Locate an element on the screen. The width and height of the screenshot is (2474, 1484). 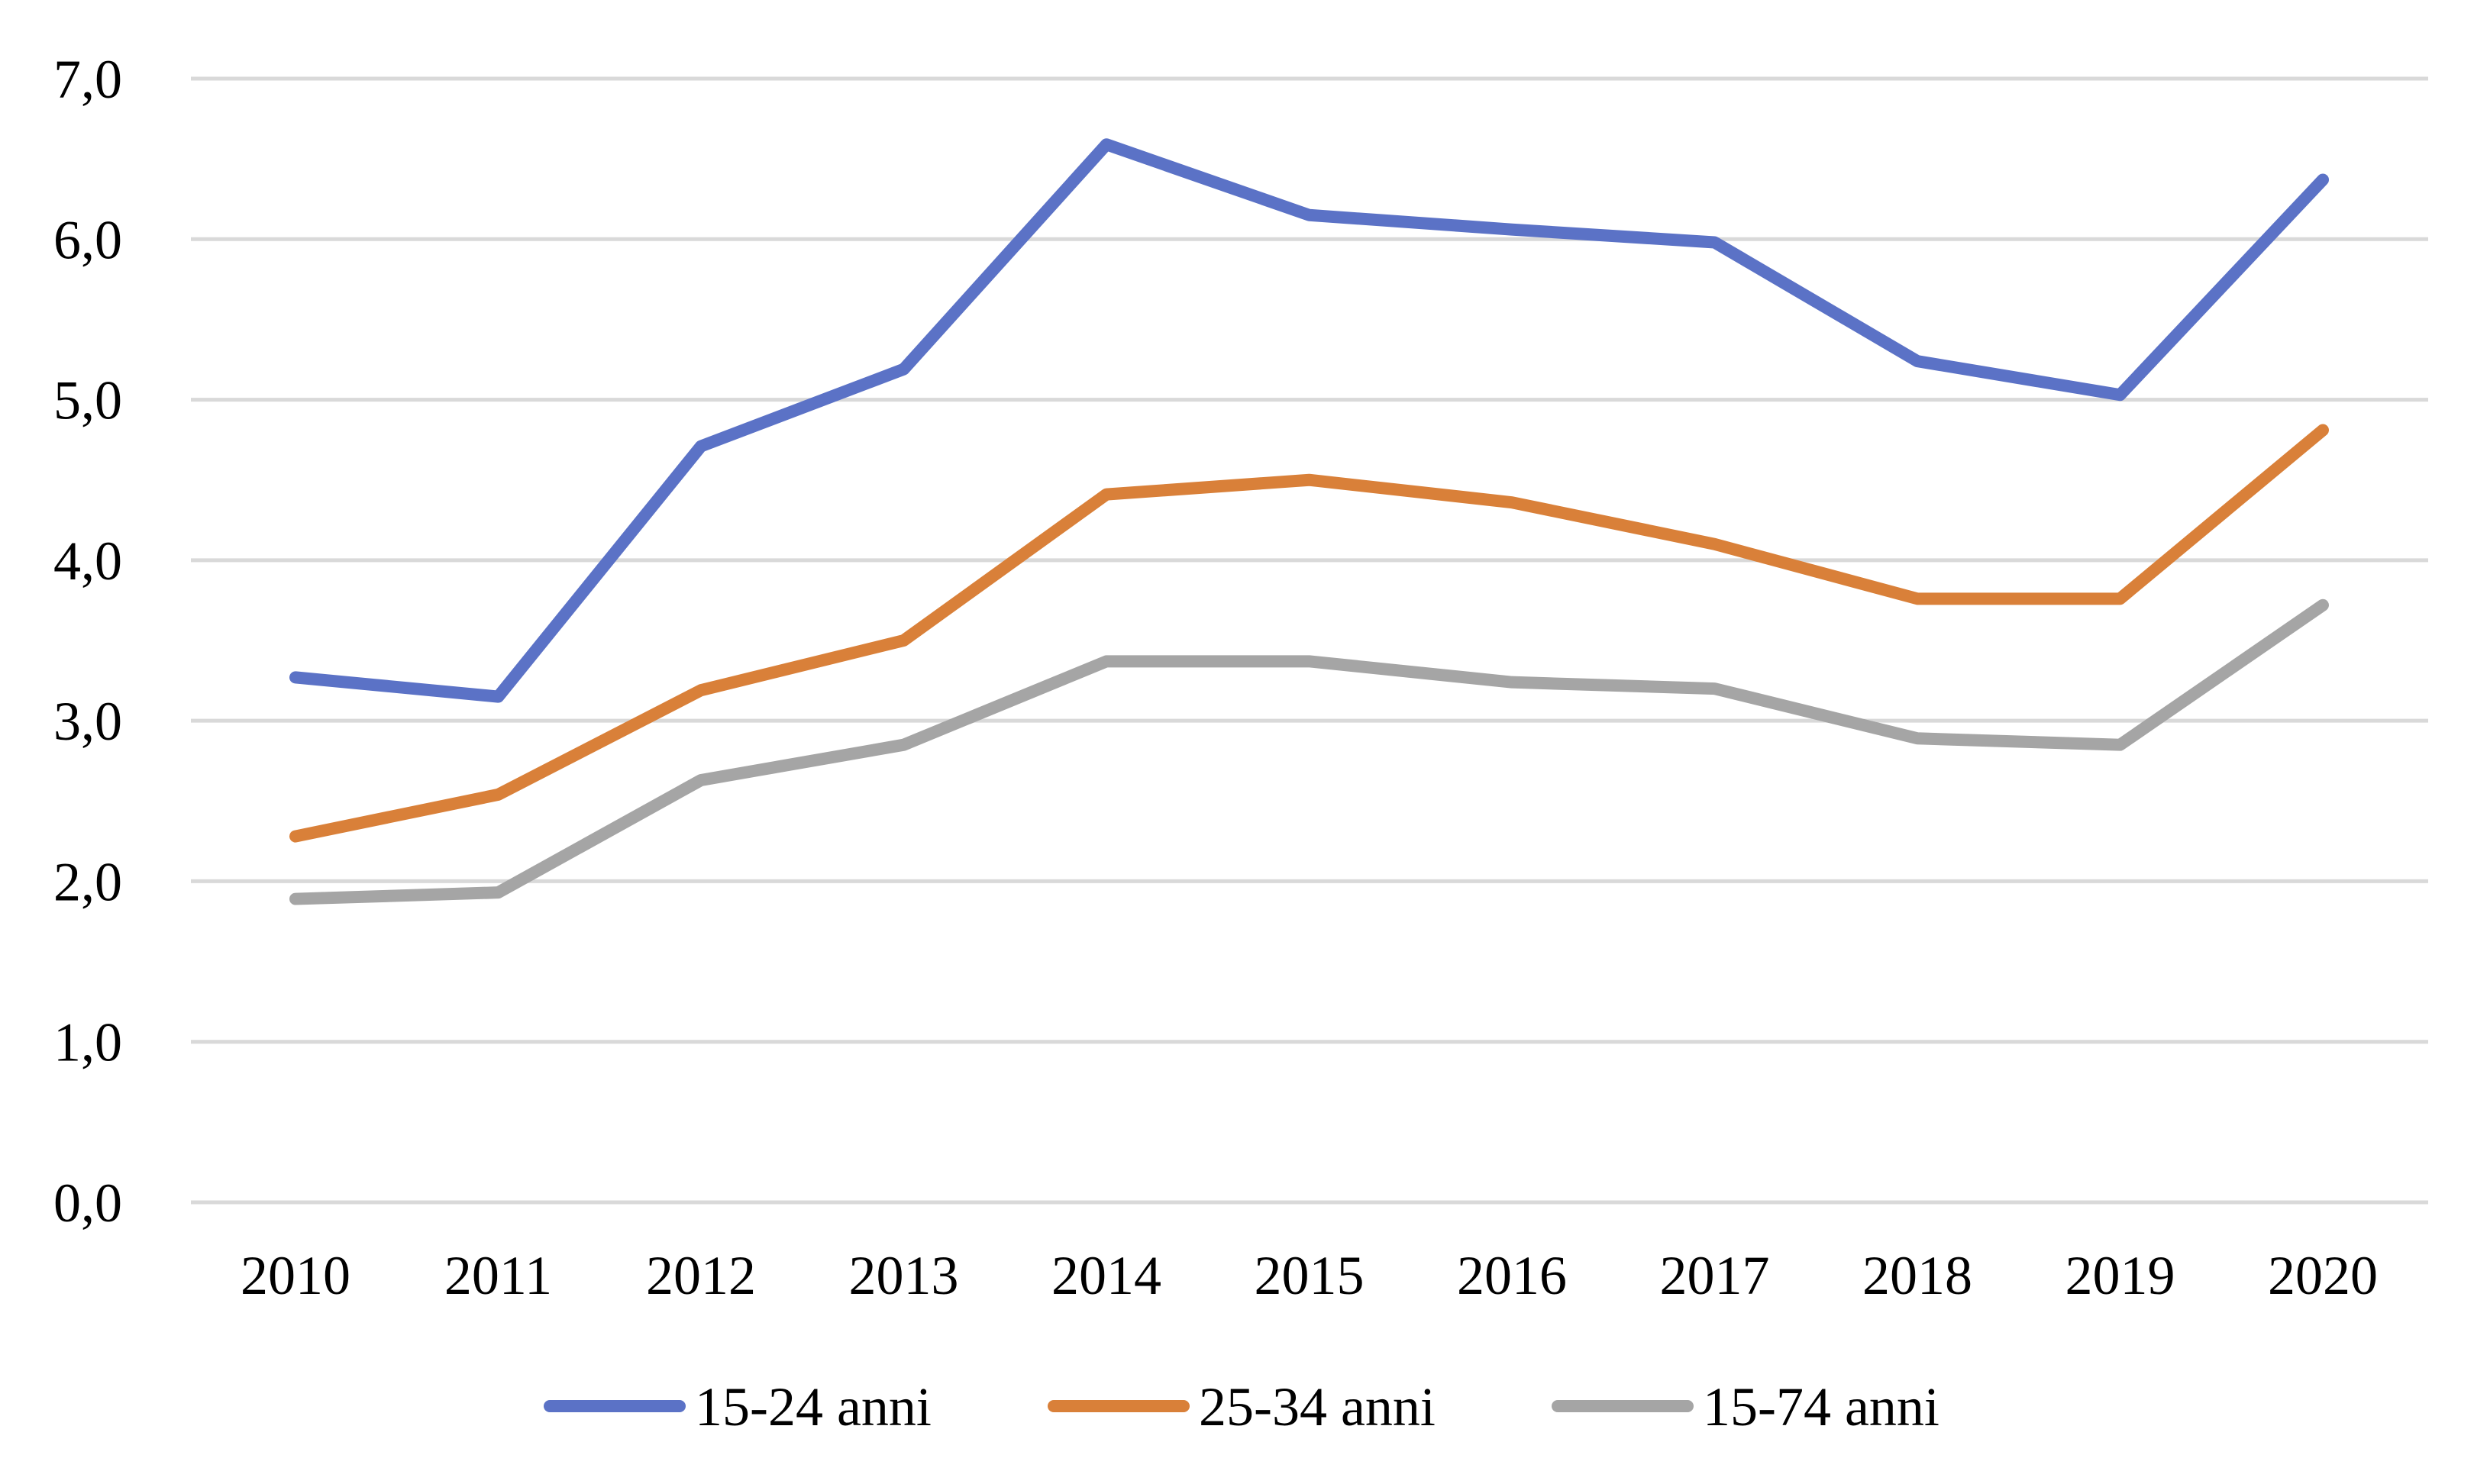
x-tick-label: 2019 is located at coordinates (2120, 1275).